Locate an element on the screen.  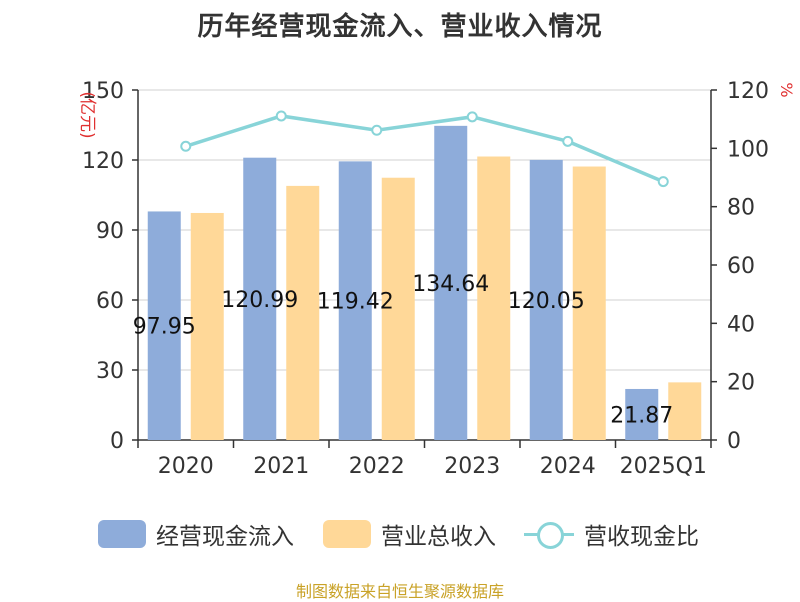
bar-data-label: 134.64 is located at coordinates (450, 284).